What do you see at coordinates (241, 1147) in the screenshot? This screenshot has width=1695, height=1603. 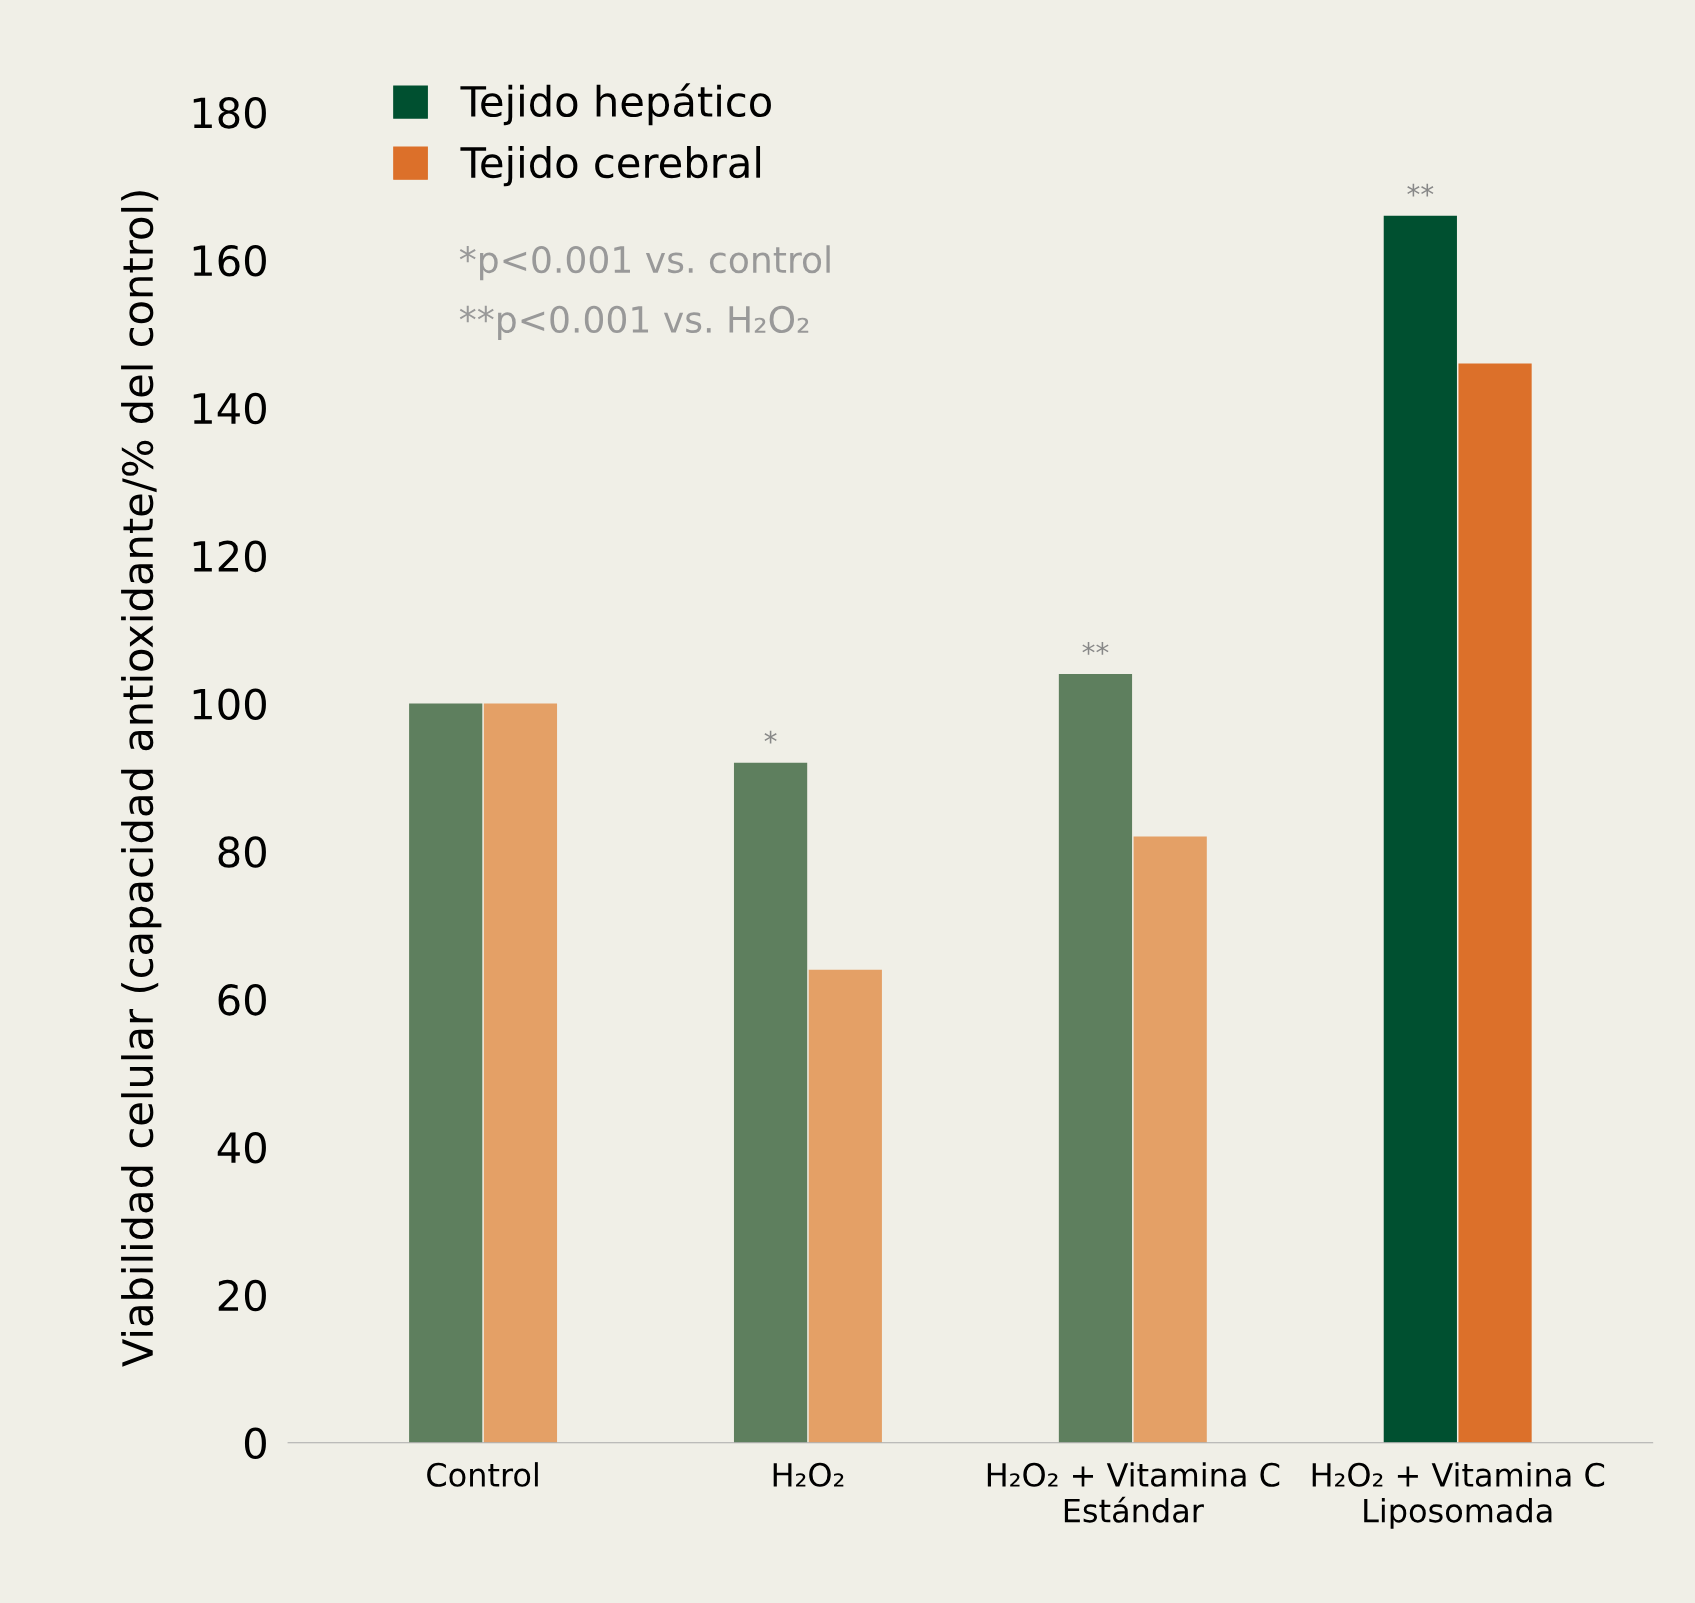 I see `y-tick-label: 40` at bounding box center [241, 1147].